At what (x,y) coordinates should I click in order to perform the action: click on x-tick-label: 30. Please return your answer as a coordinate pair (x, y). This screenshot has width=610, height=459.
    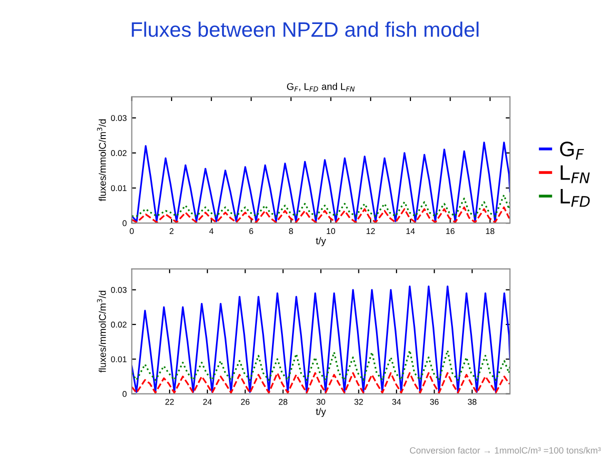
    Looking at the image, I should click on (321, 401).